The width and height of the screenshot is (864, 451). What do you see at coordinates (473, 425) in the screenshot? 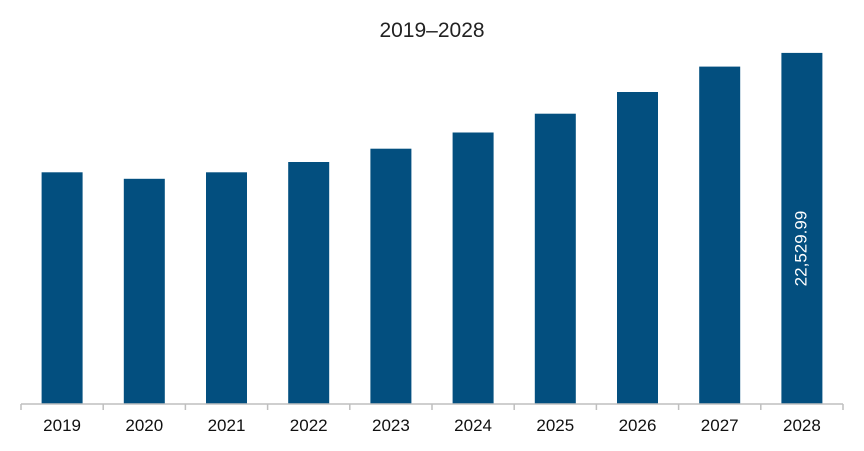
I see `x-tick-label-2024: 2024` at bounding box center [473, 425].